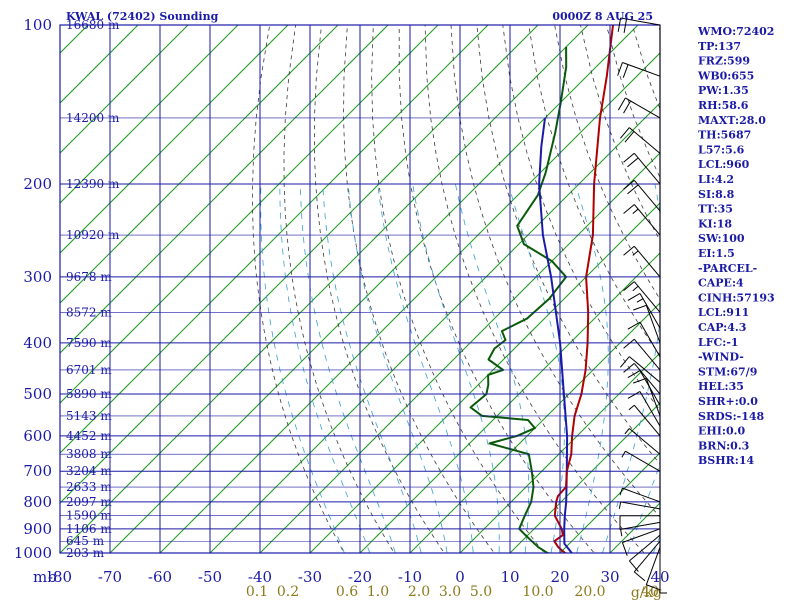 Image resolution: width=800 pixels, height=600 pixels. What do you see at coordinates (731, 416) in the screenshot?
I see `index-item: SRDS:-148` at bounding box center [731, 416].